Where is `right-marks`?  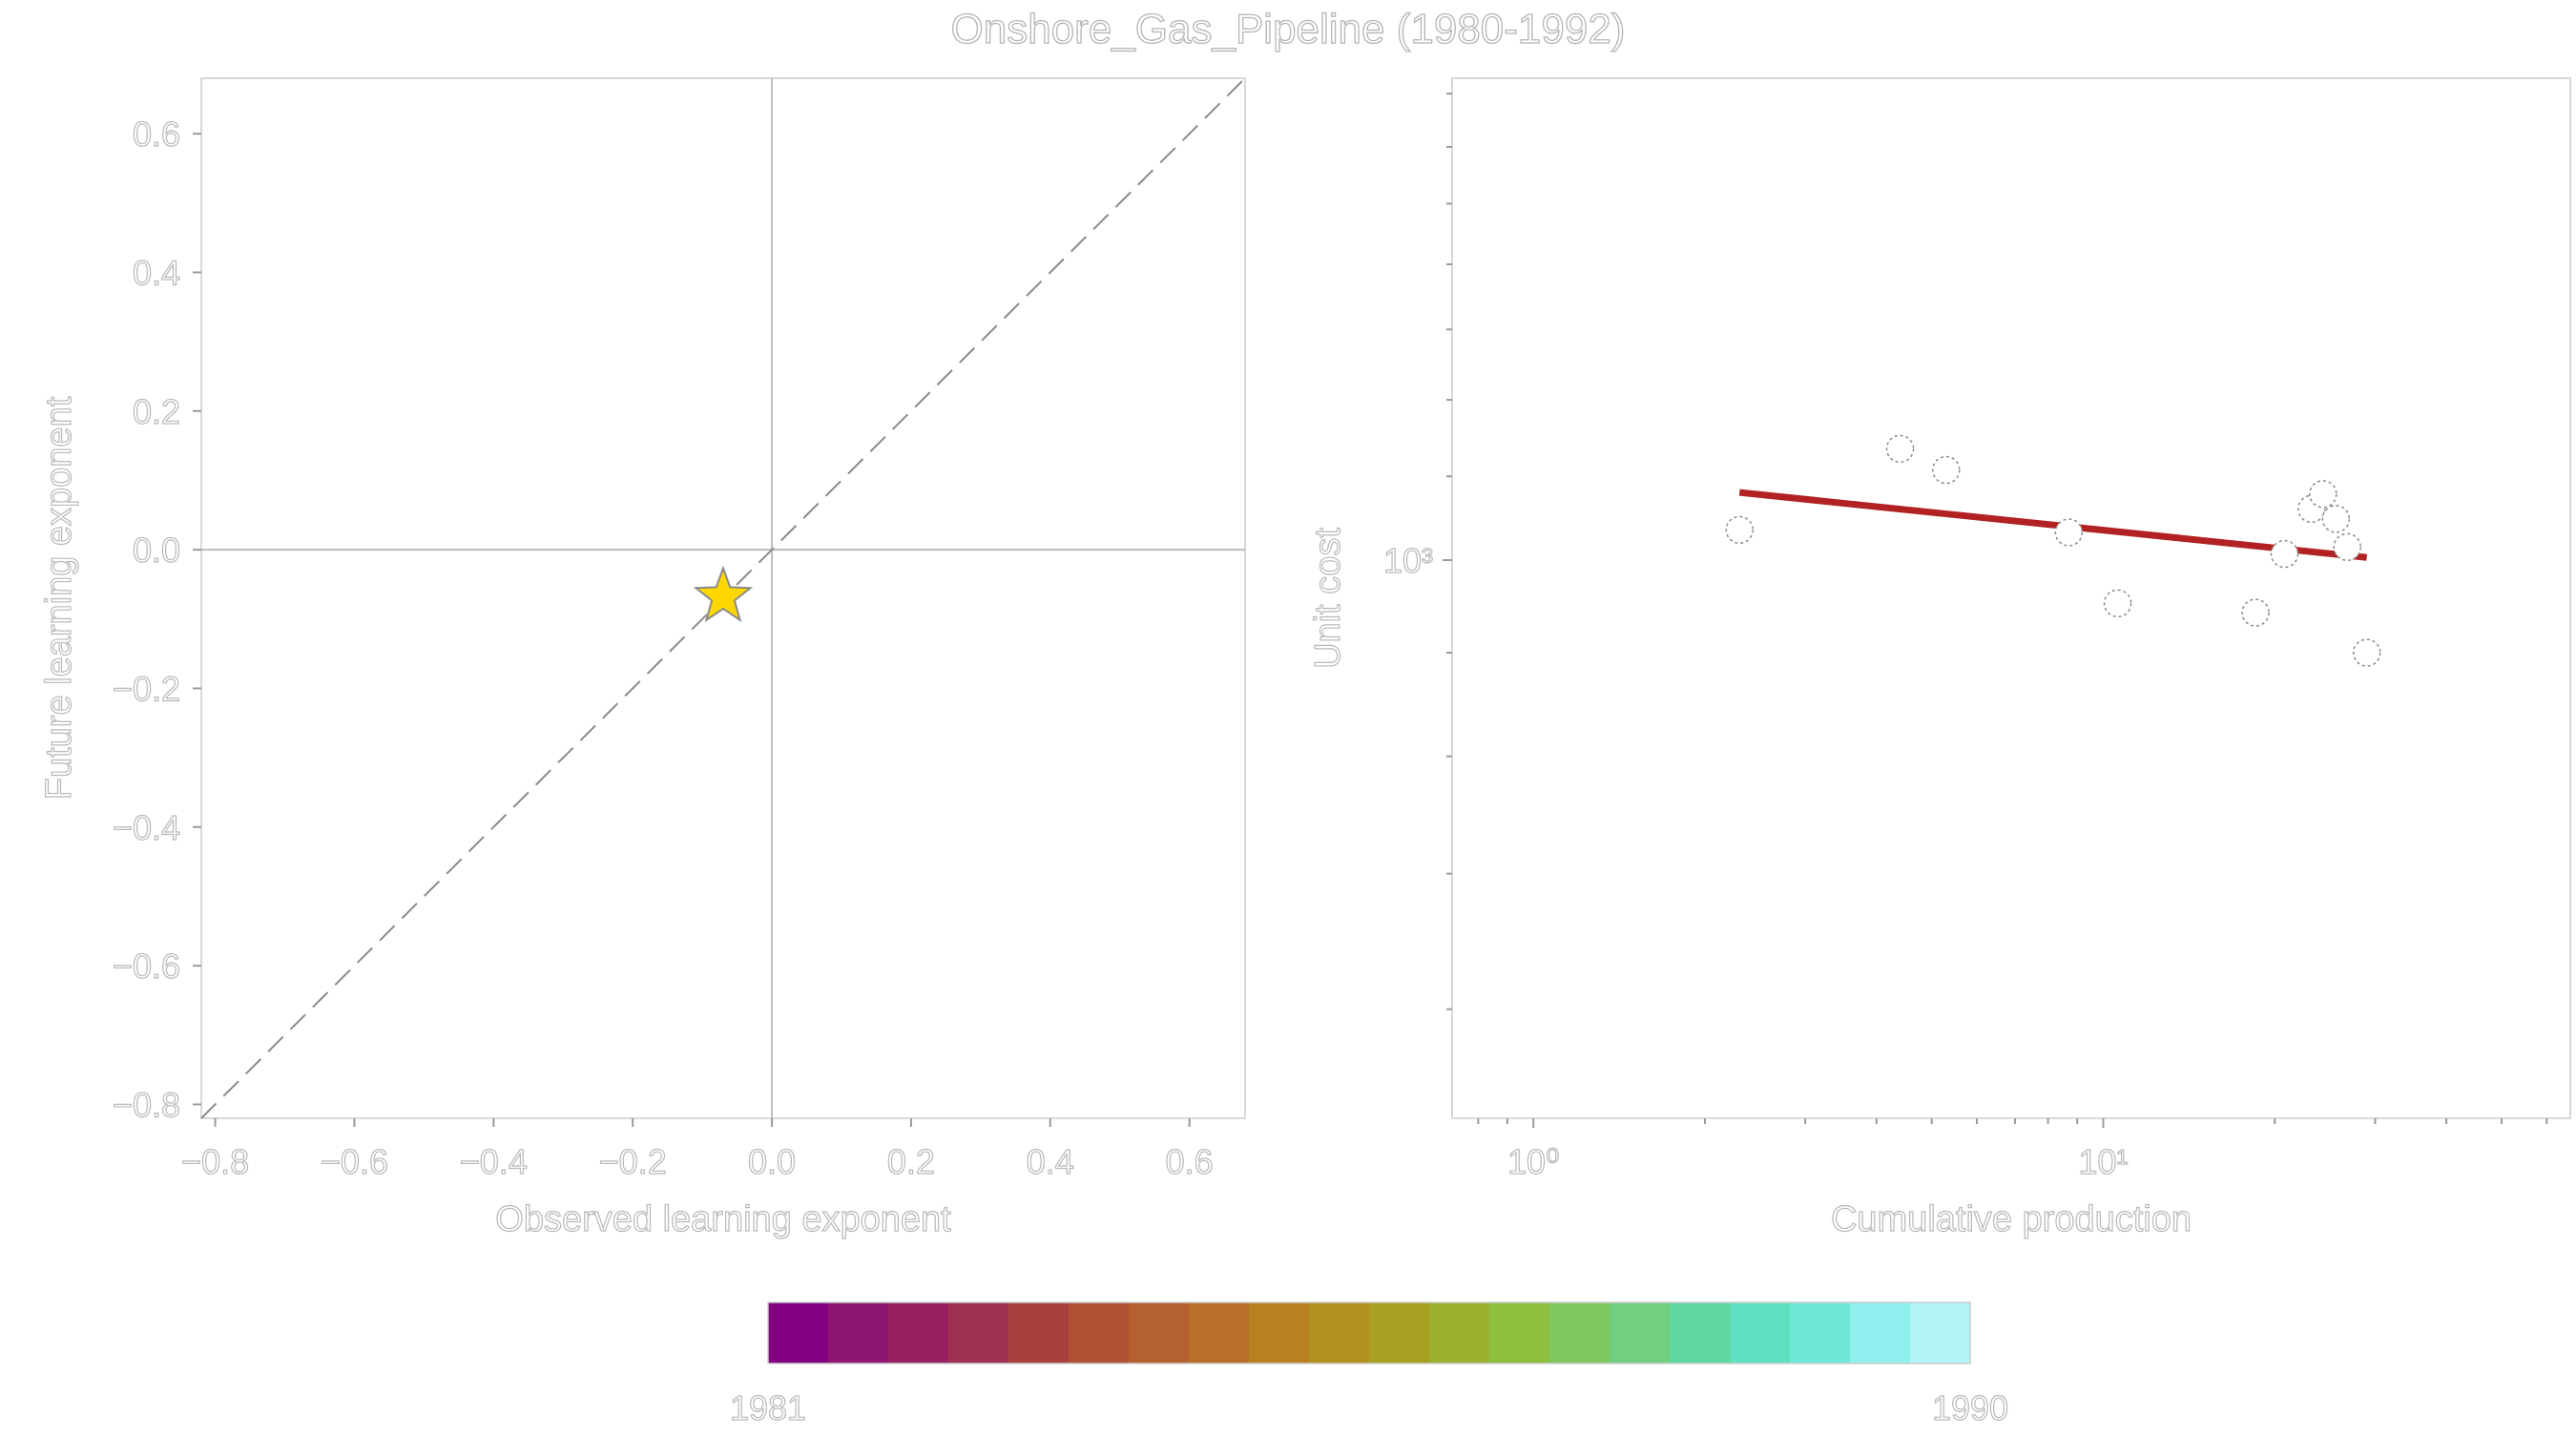
right-marks is located at coordinates (2053, 550).